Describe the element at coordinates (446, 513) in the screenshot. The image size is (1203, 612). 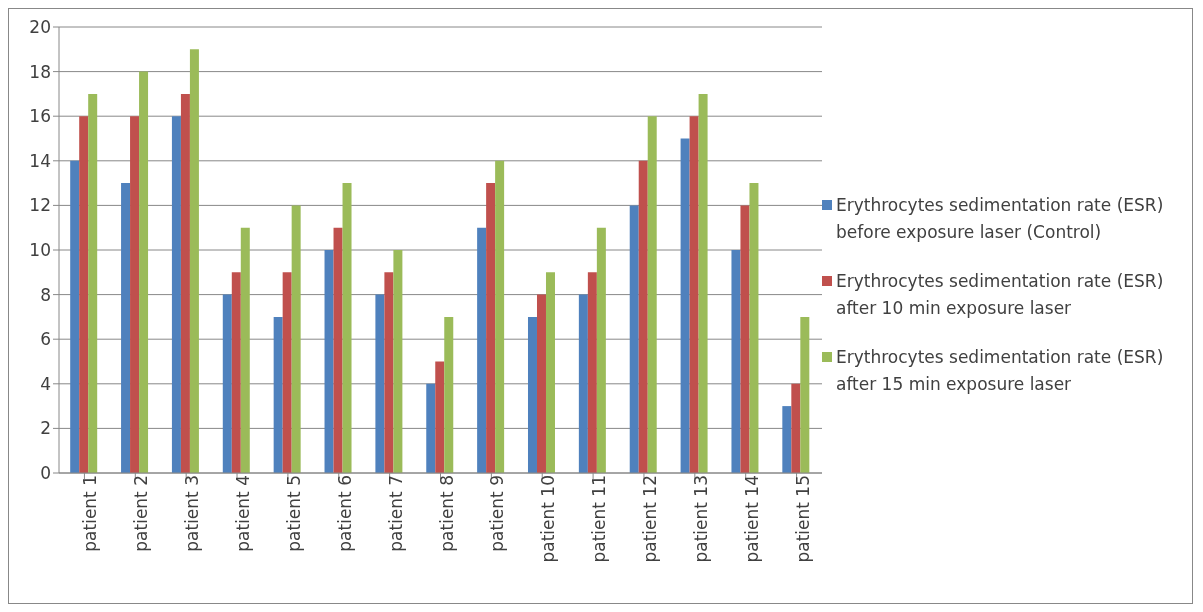
I see `x-tick-label: patient 8` at that location.